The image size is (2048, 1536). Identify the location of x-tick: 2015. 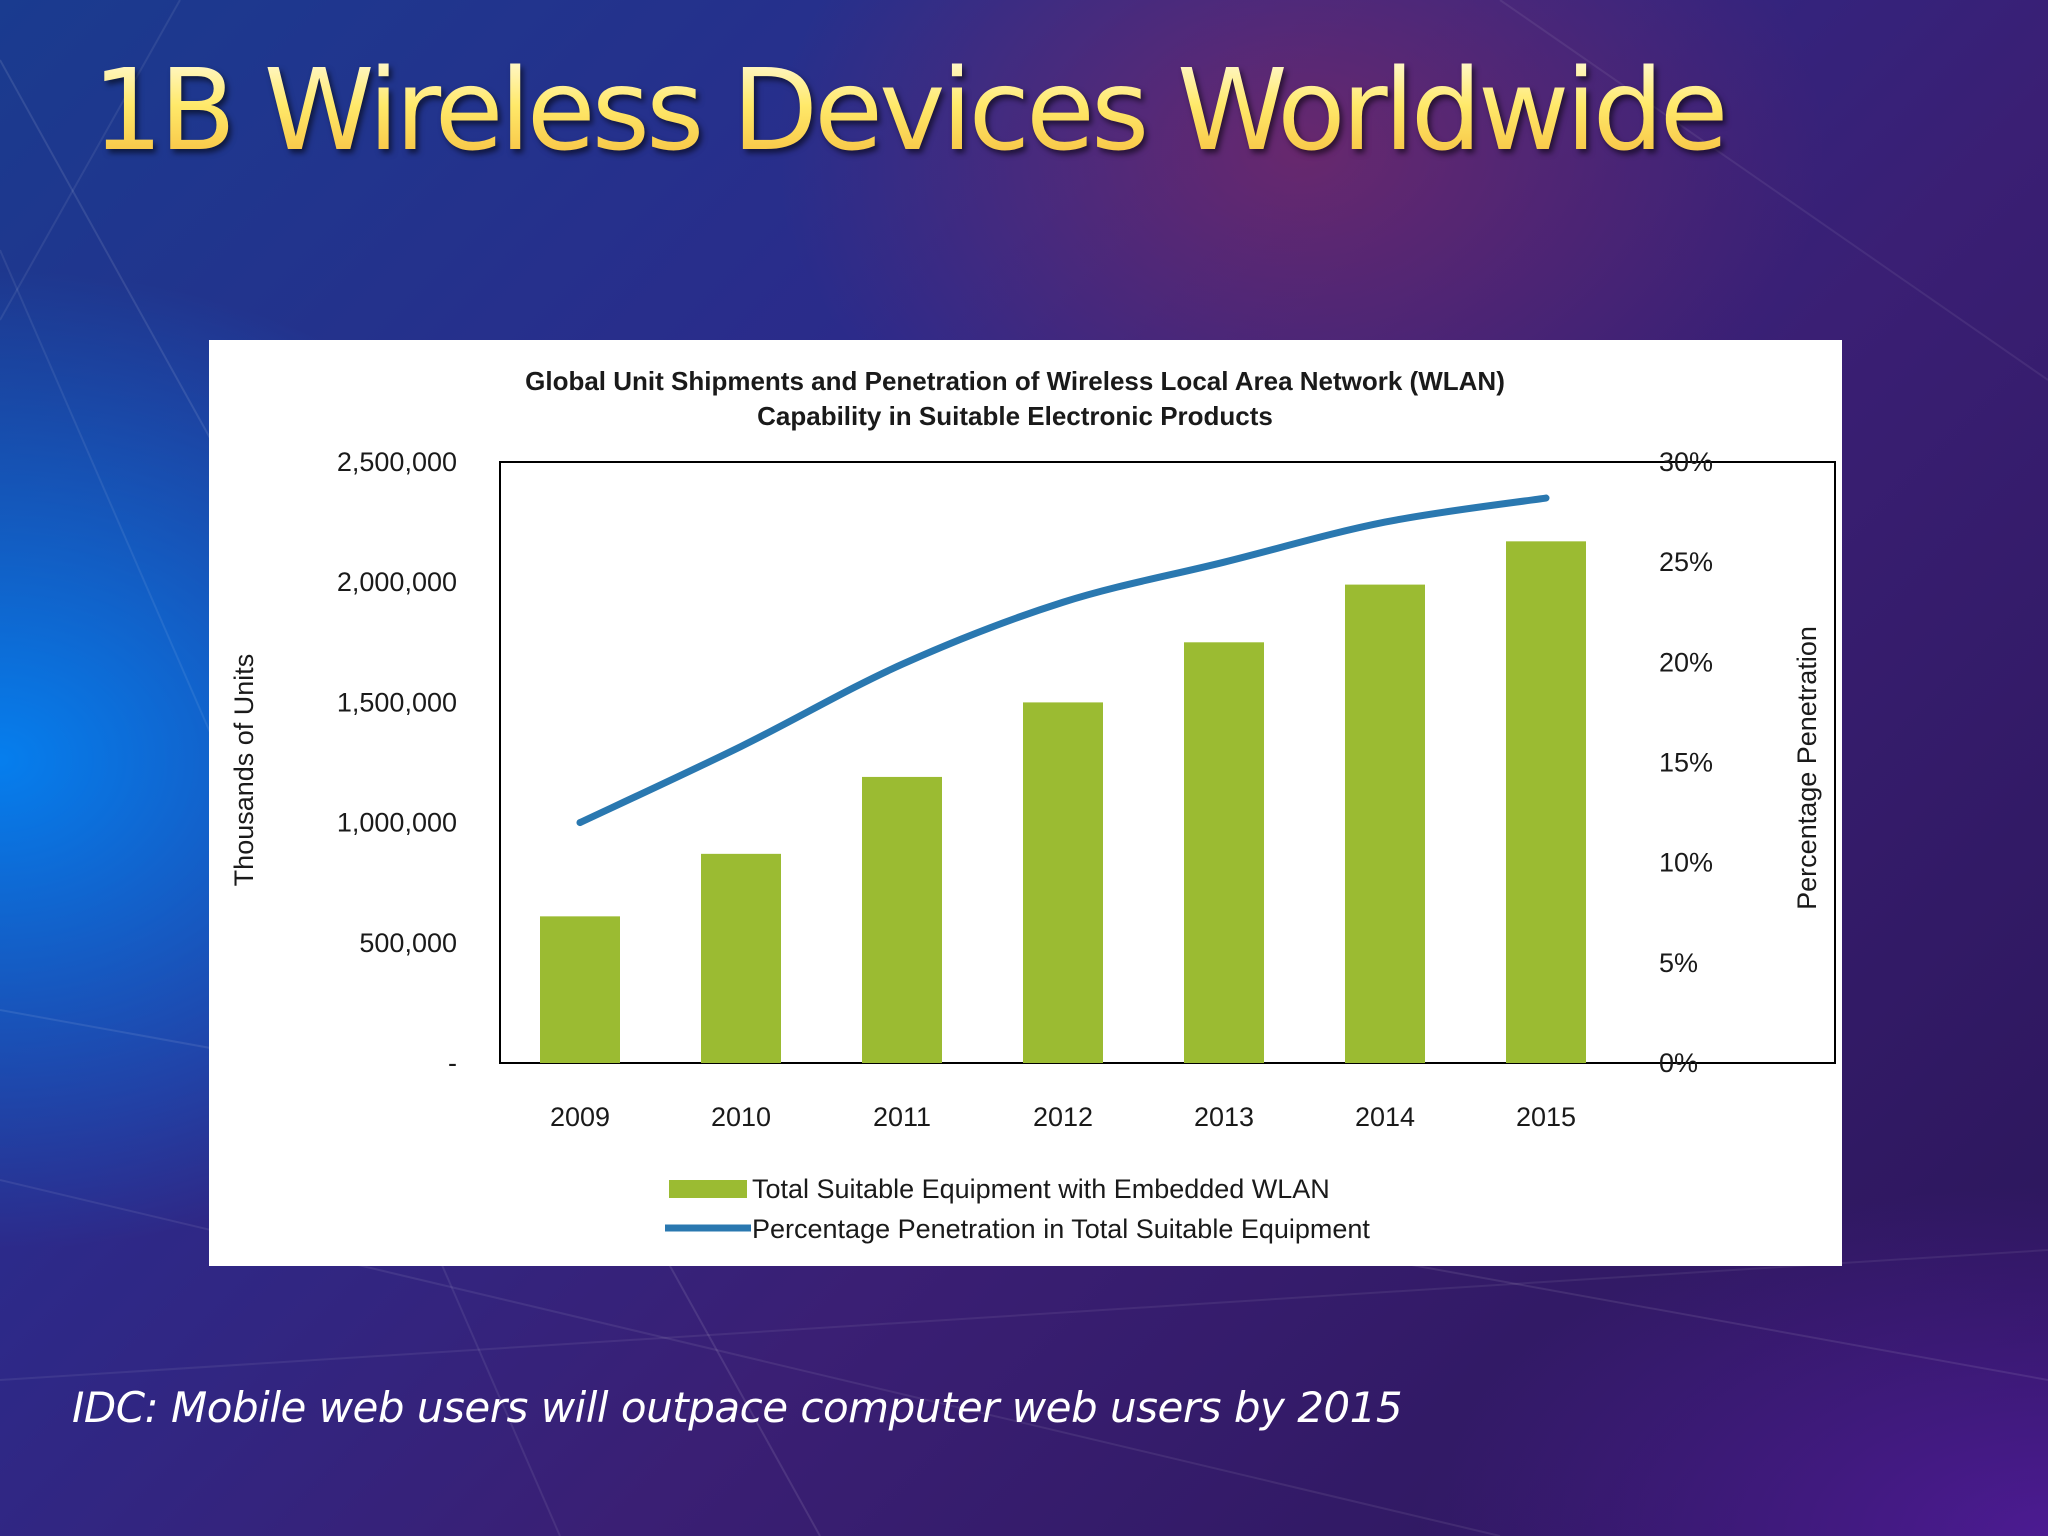
(1546, 1117).